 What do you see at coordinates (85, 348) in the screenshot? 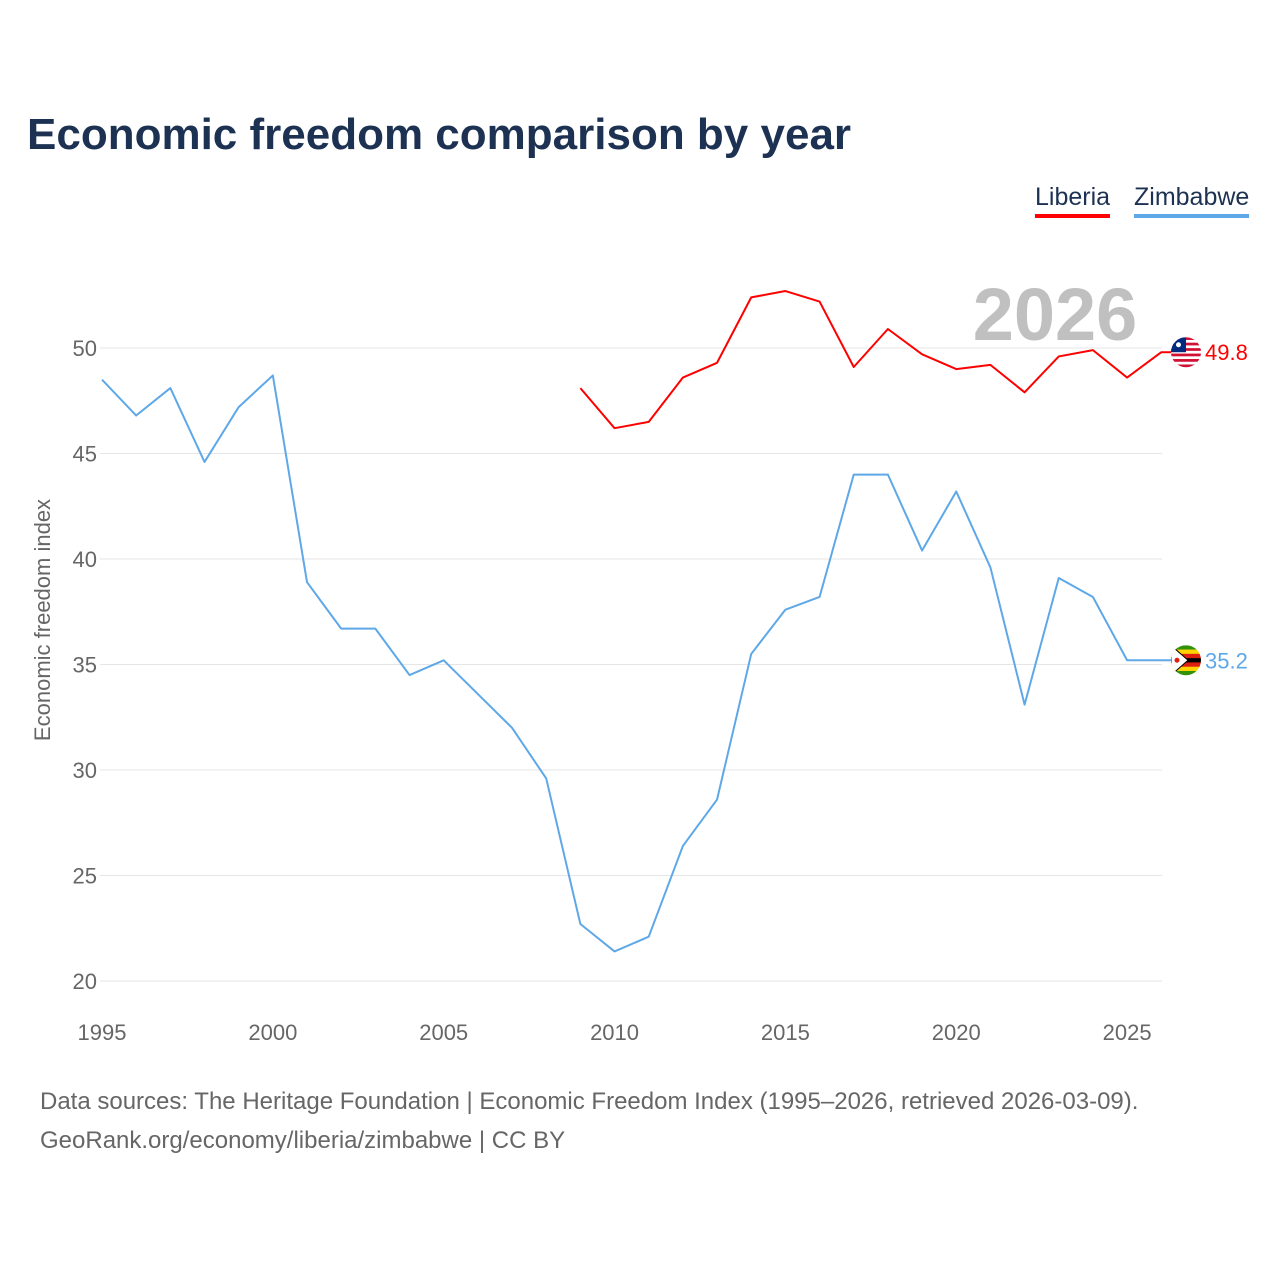
I see `y-tick-label: 50` at bounding box center [85, 348].